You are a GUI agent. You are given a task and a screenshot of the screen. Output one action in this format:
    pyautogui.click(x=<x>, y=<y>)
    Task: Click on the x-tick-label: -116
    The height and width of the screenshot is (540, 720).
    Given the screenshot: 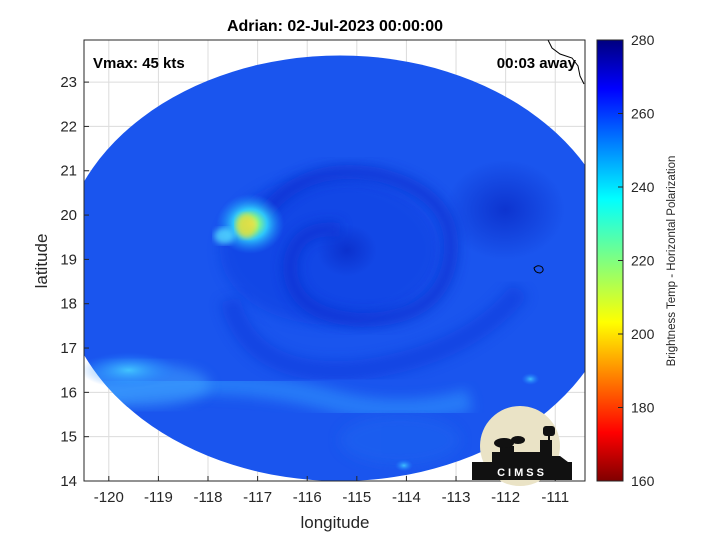 What is the action you would take?
    pyautogui.click(x=307, y=497)
    